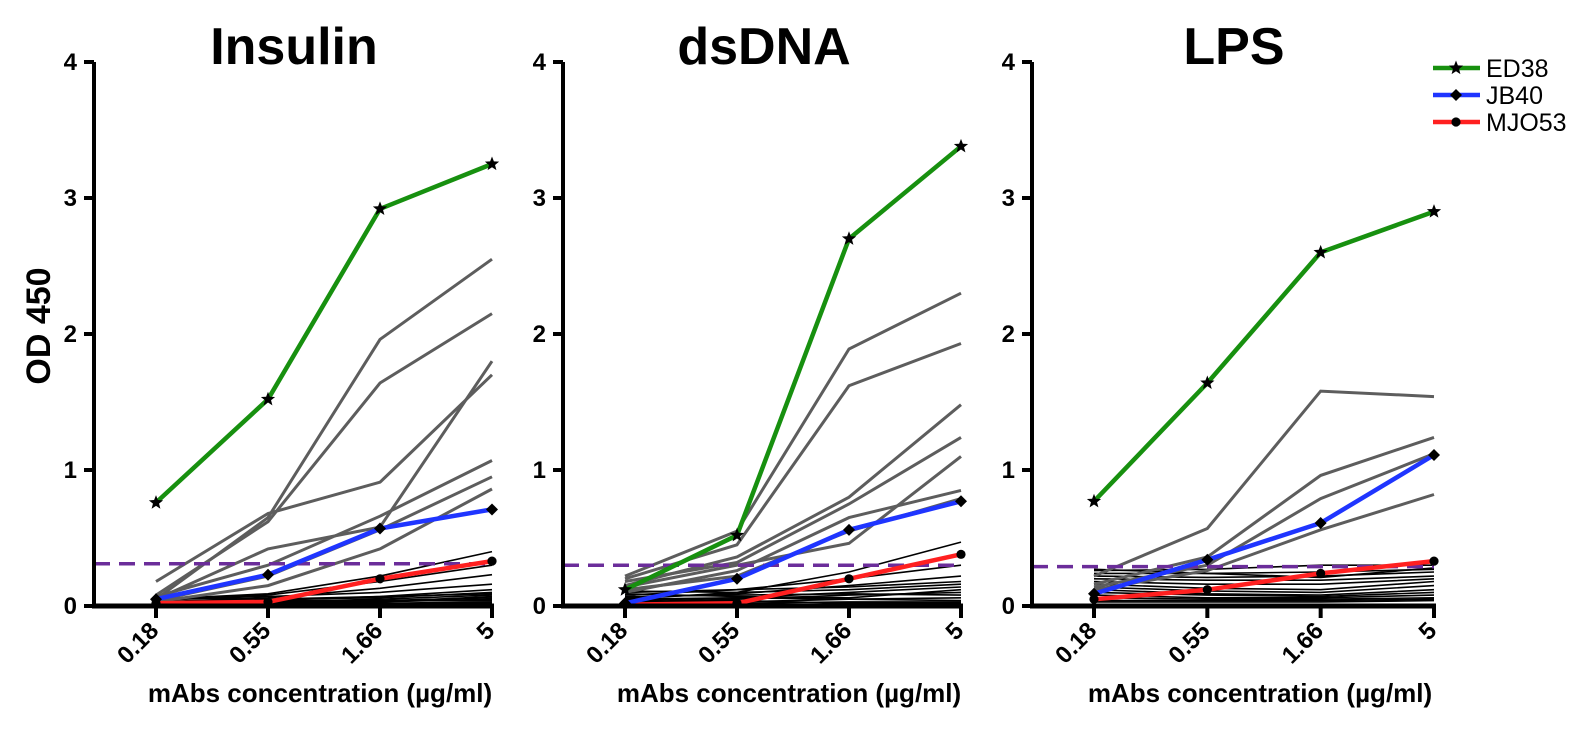 This screenshot has height=743, width=1594. Describe the element at coordinates (1488, 96) in the screenshot. I see `legend-item-jb40: JB40` at that location.